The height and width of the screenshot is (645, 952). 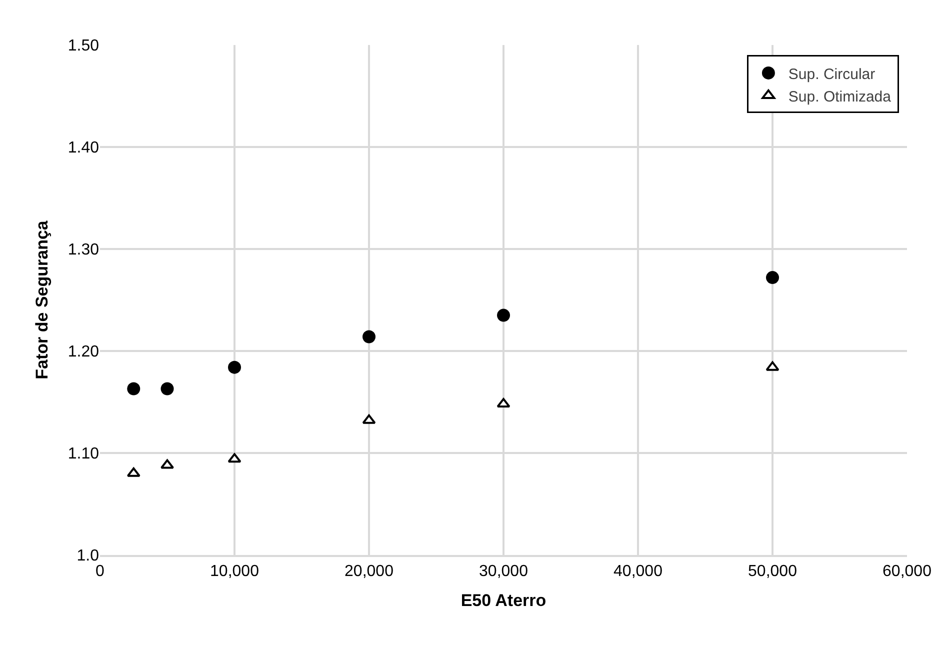 I want to click on y-tick-label: 1.40, so click(x=84, y=148).